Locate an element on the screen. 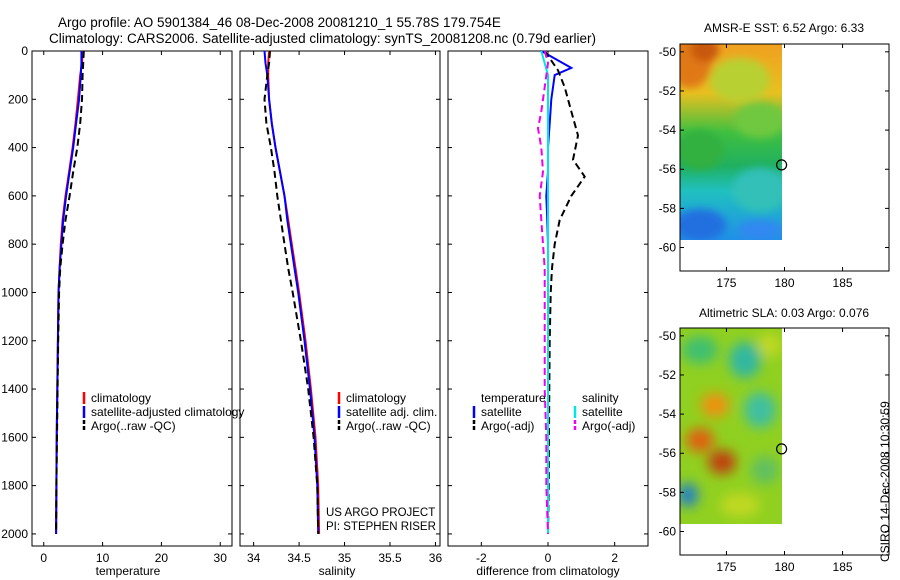 The width and height of the screenshot is (900, 580). sst-argo-location-marker is located at coordinates (781, 165).